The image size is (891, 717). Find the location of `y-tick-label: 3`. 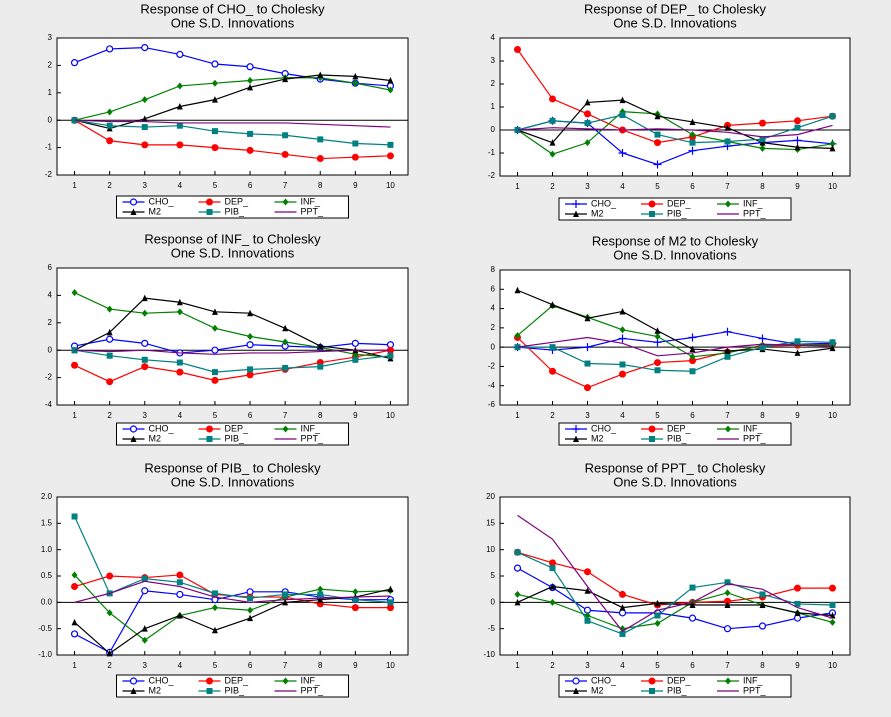

y-tick-label: 3 is located at coordinates (493, 60).